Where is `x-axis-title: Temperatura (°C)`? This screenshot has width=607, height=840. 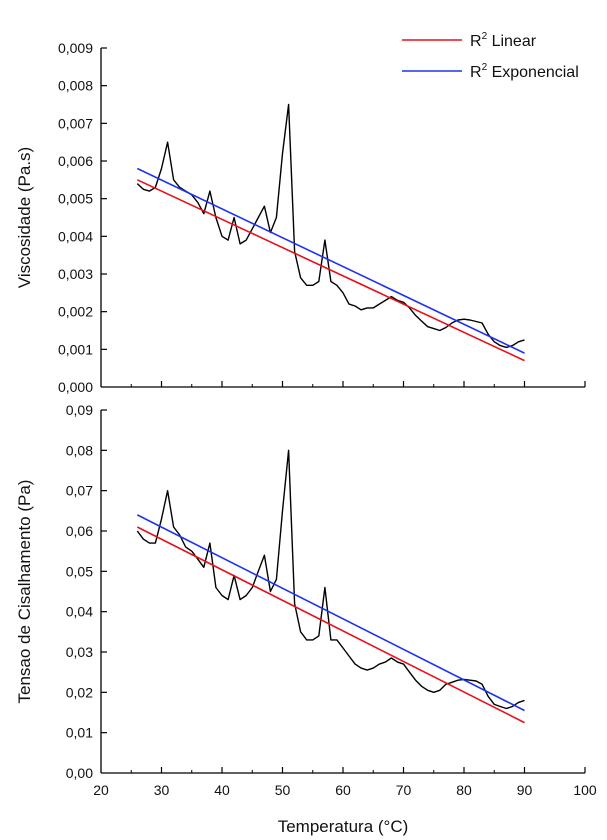 x-axis-title: Temperatura (°C) is located at coordinates (343, 826).